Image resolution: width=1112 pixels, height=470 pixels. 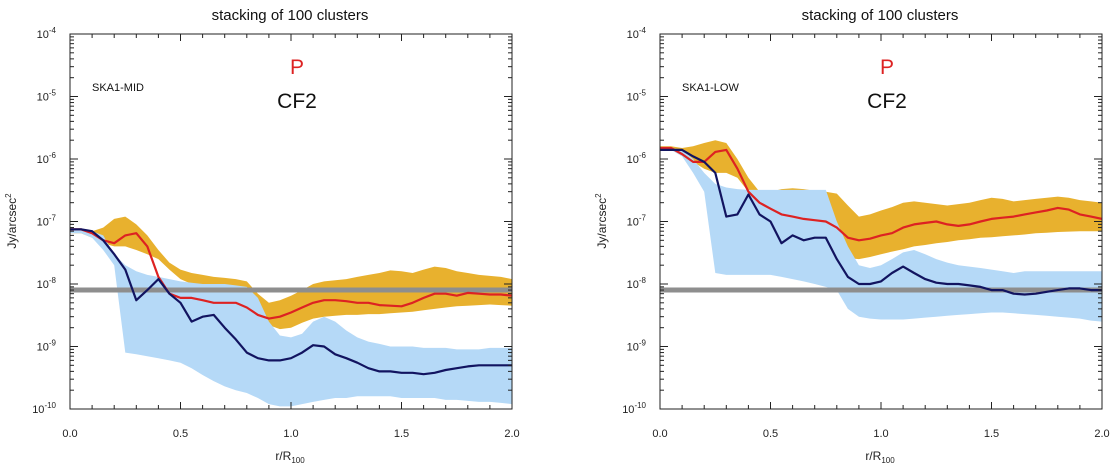 I want to click on model-band, so click(x=291, y=273).